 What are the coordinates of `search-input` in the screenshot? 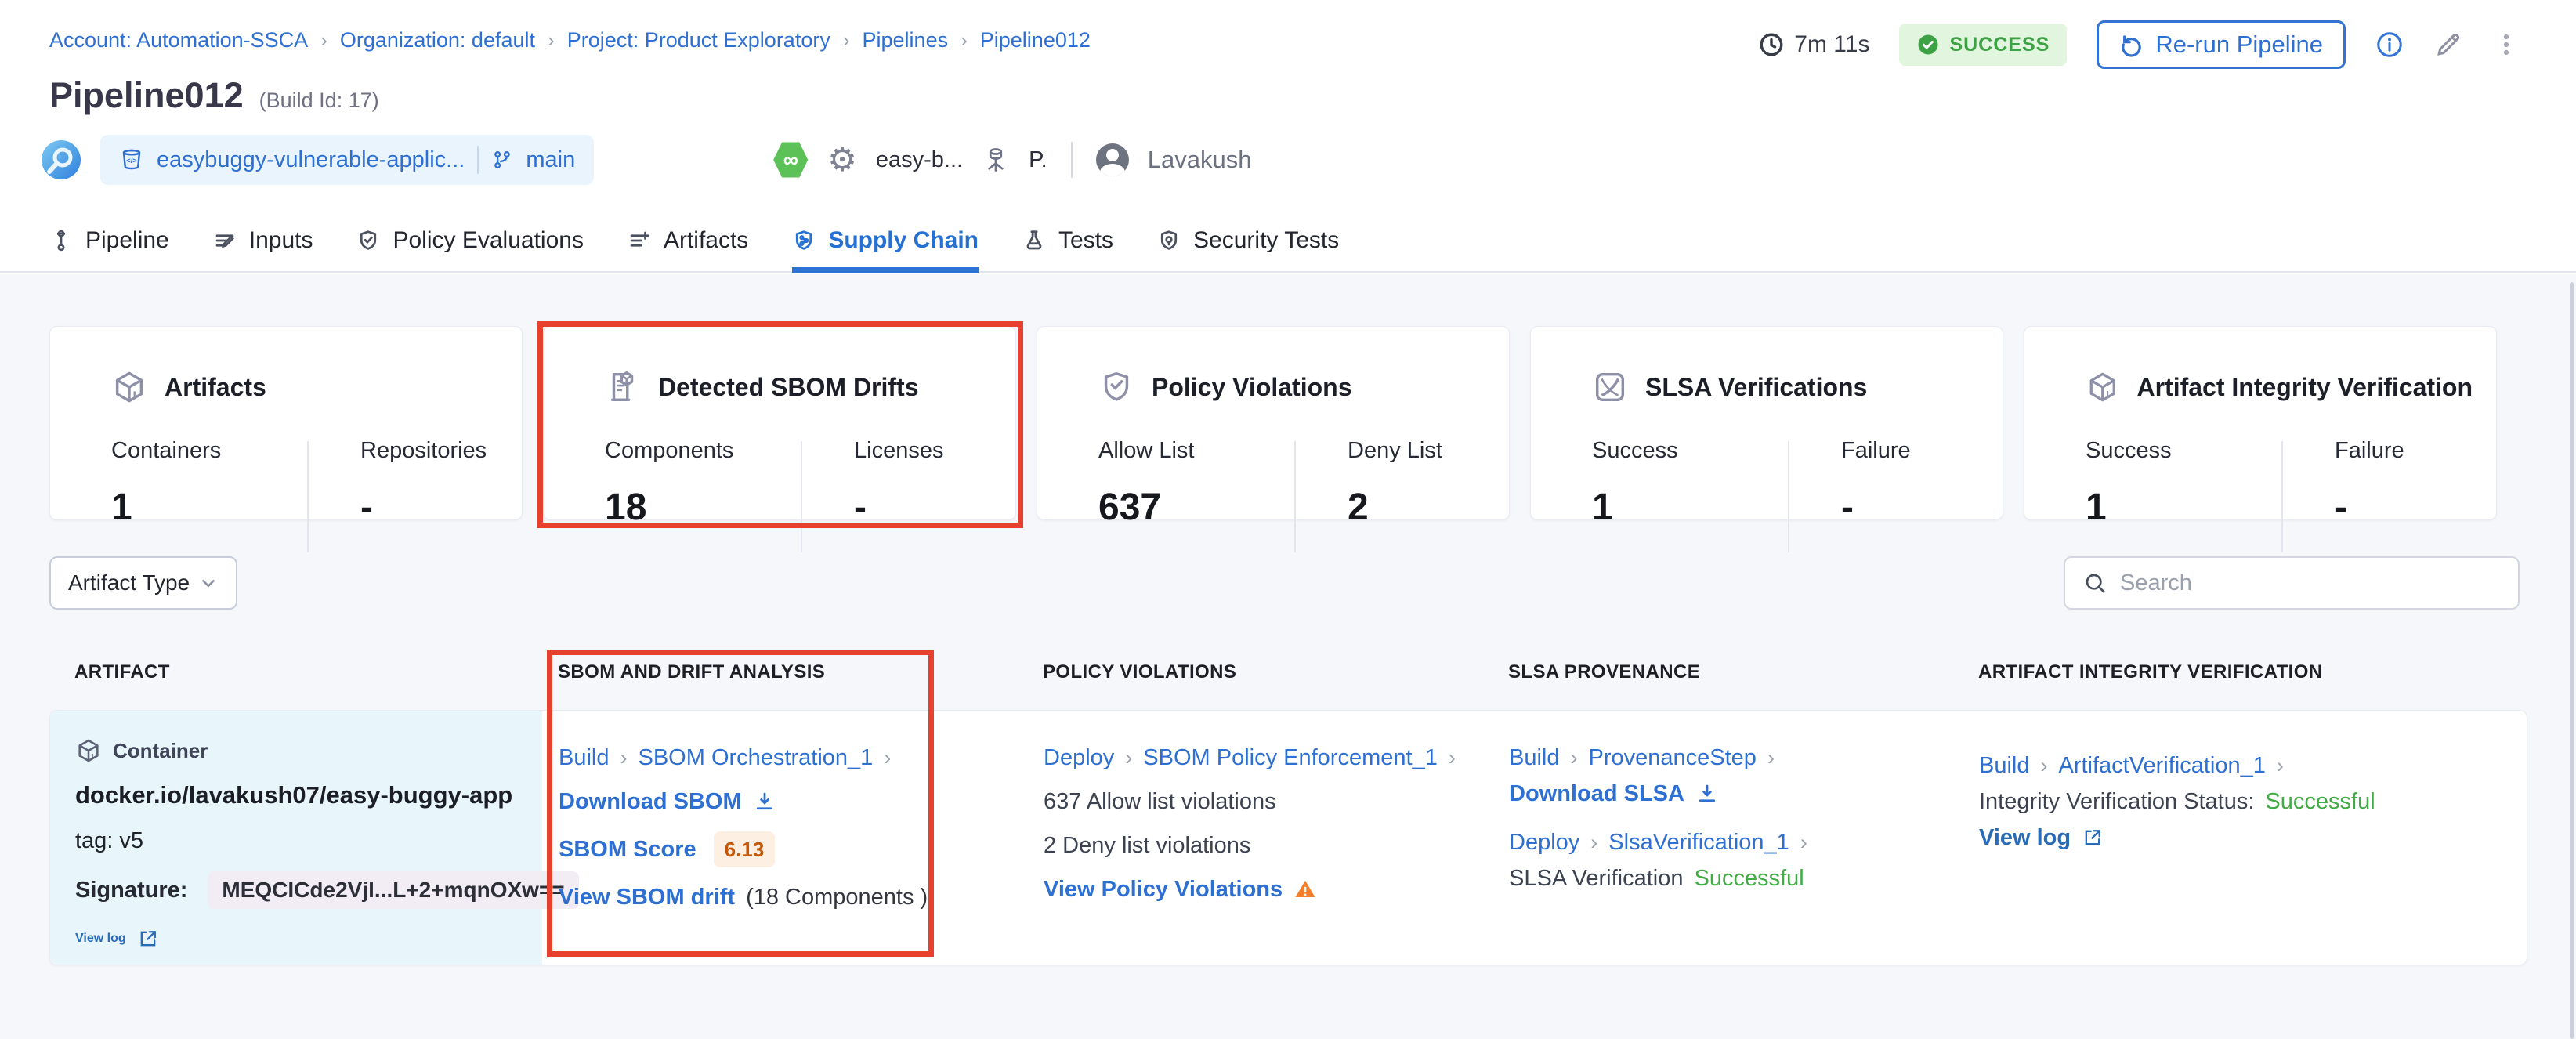 It's located at (2310, 583).